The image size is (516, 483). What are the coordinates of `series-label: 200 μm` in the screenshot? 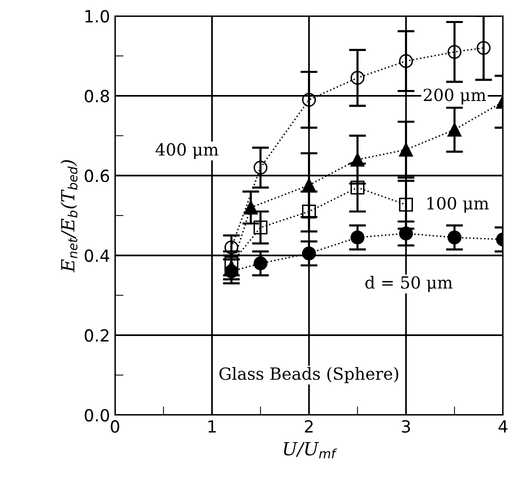 It's located at (455, 96).